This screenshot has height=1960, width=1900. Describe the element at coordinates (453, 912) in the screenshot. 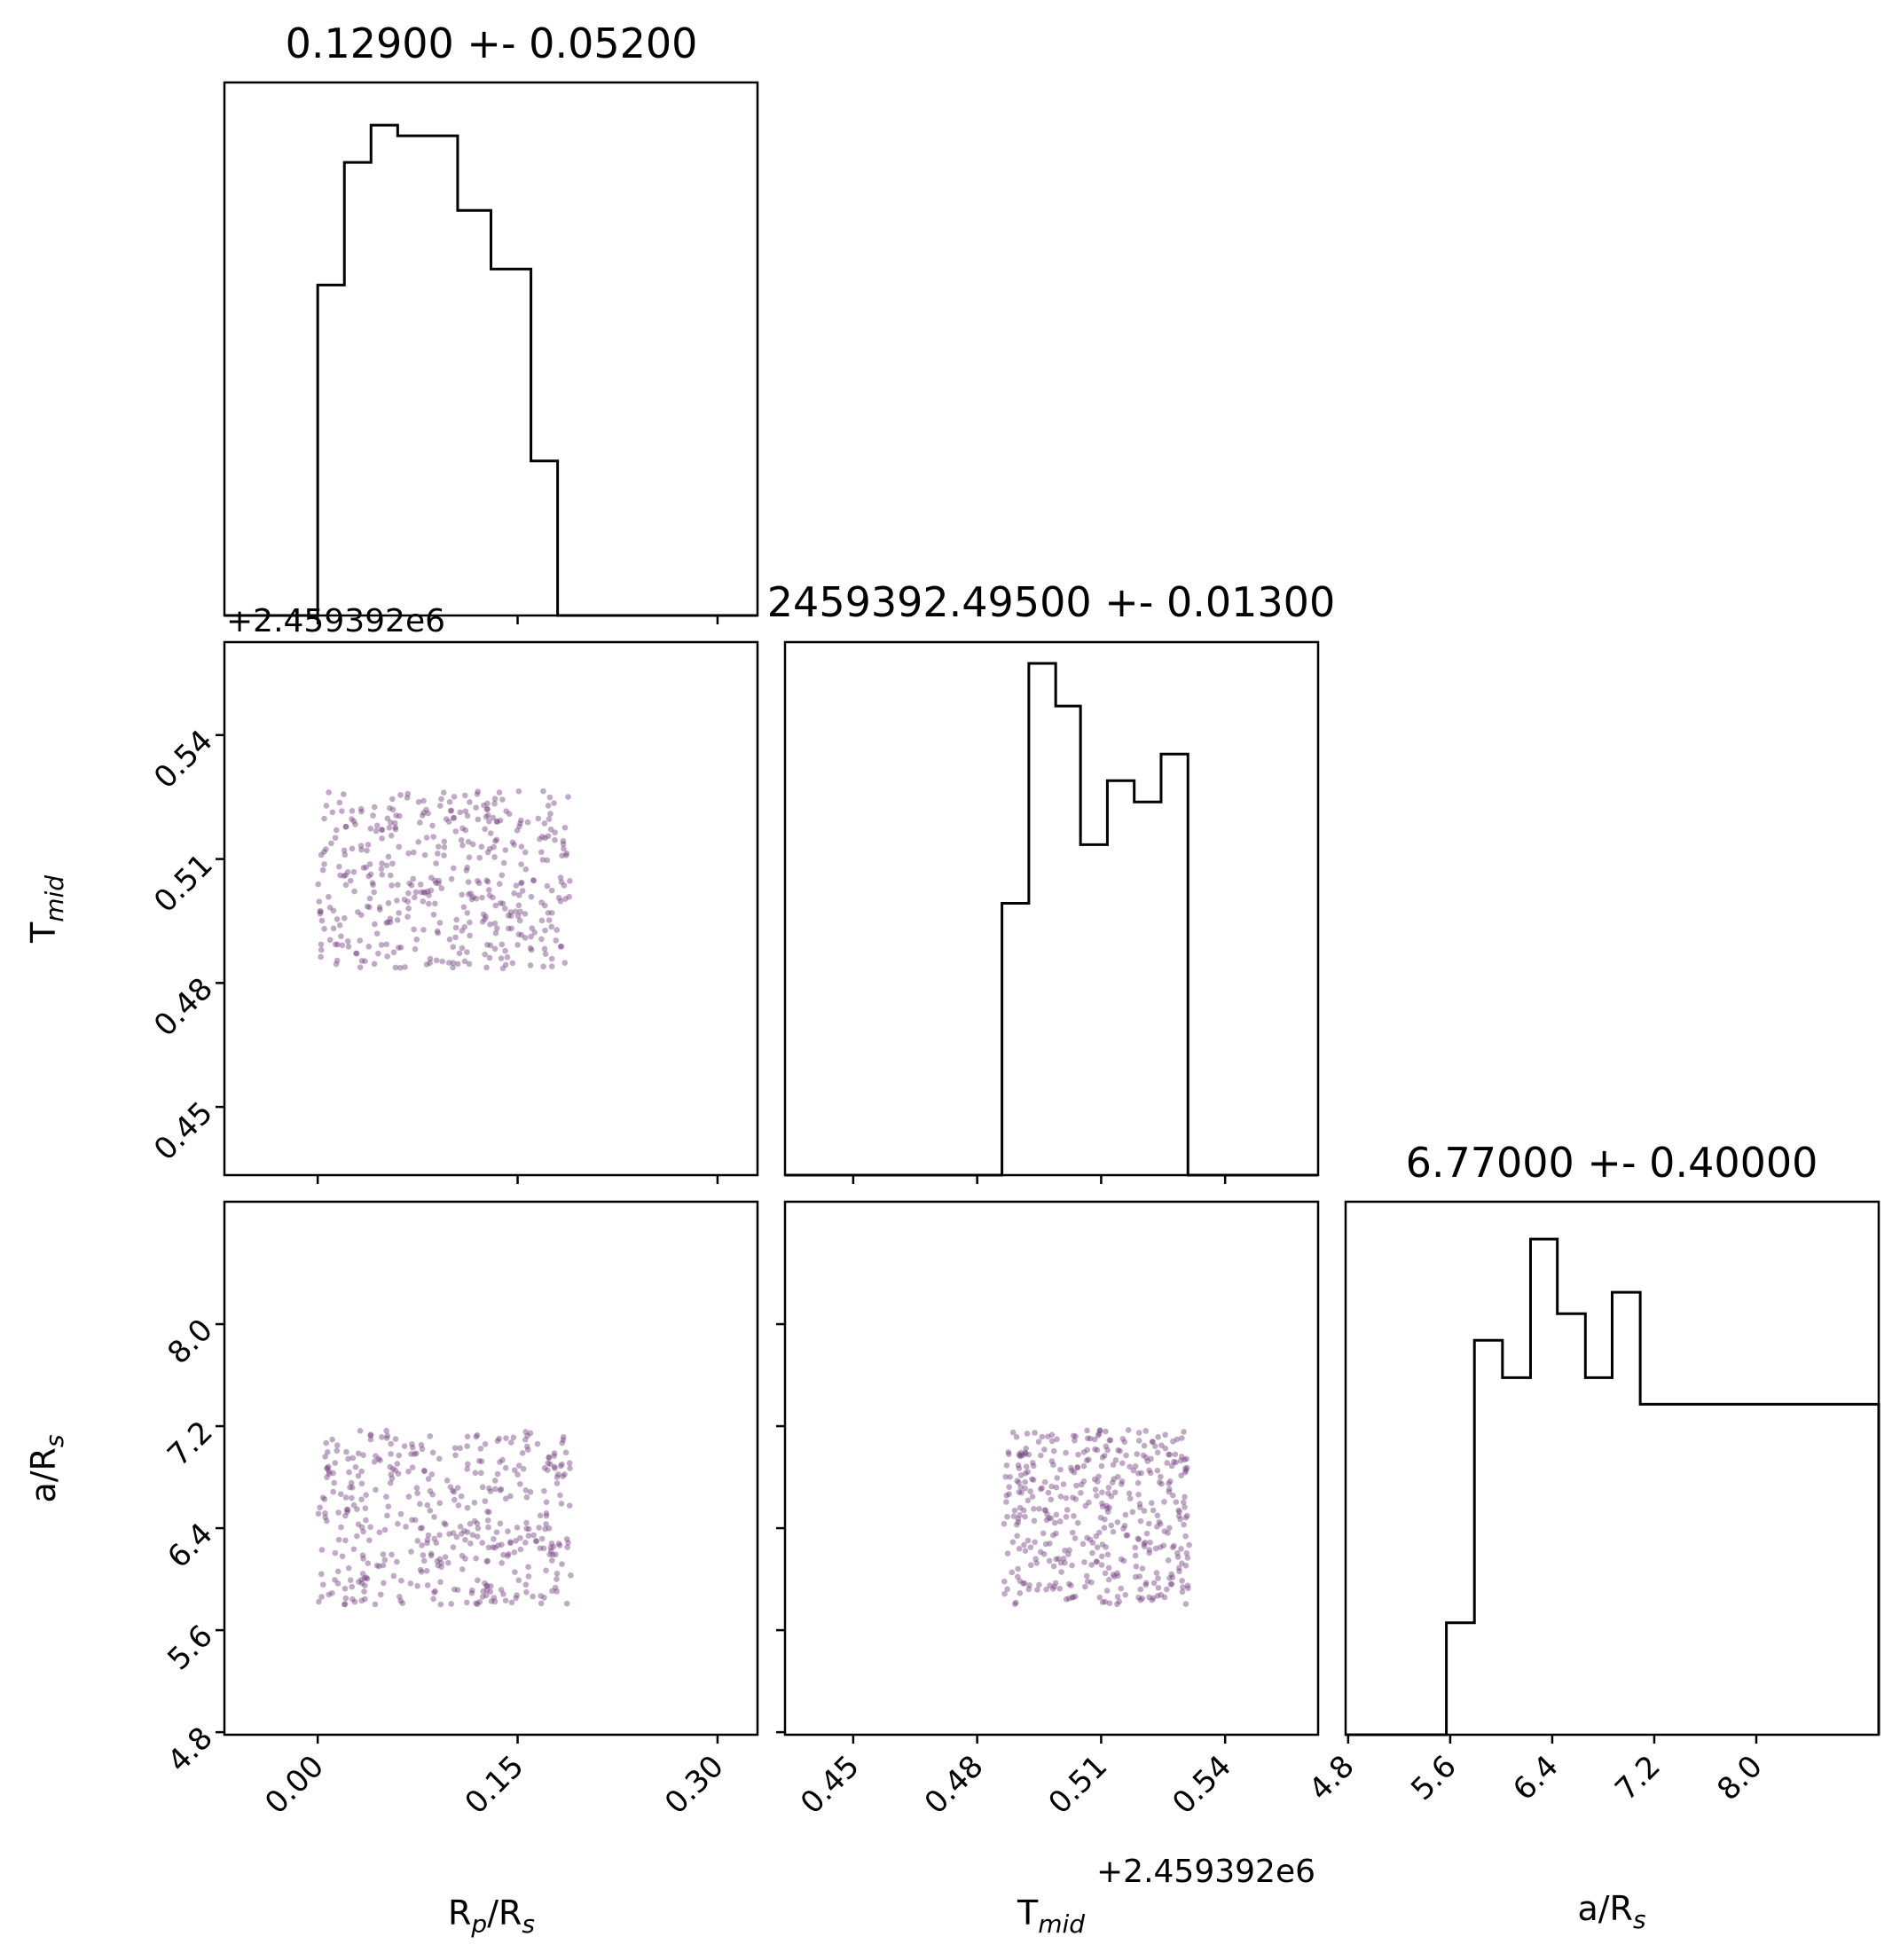

I see `panel-rp-vs-tmid: 0.45 0.48 0.51 0.54` at that location.